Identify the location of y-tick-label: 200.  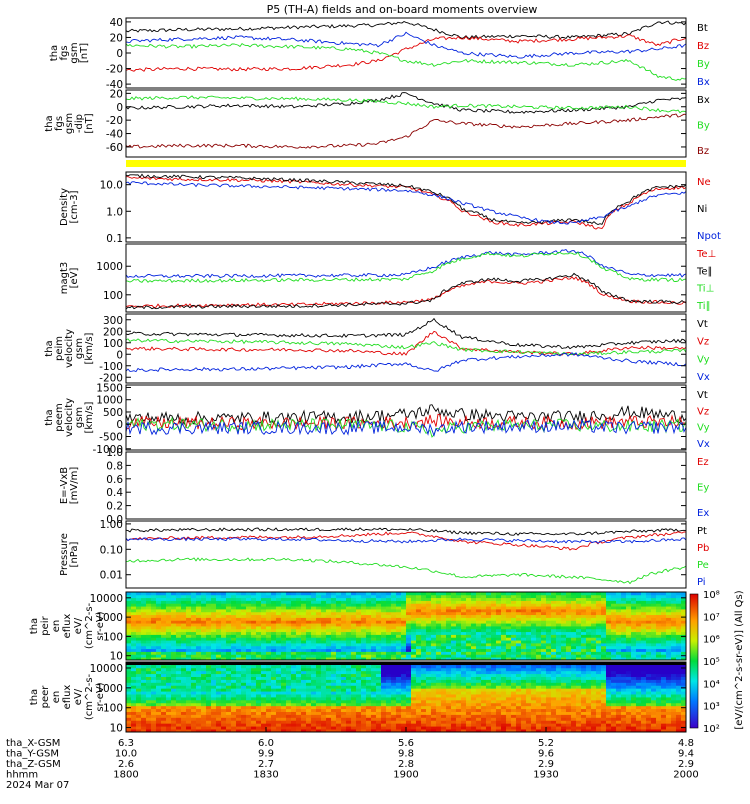
(113, 332).